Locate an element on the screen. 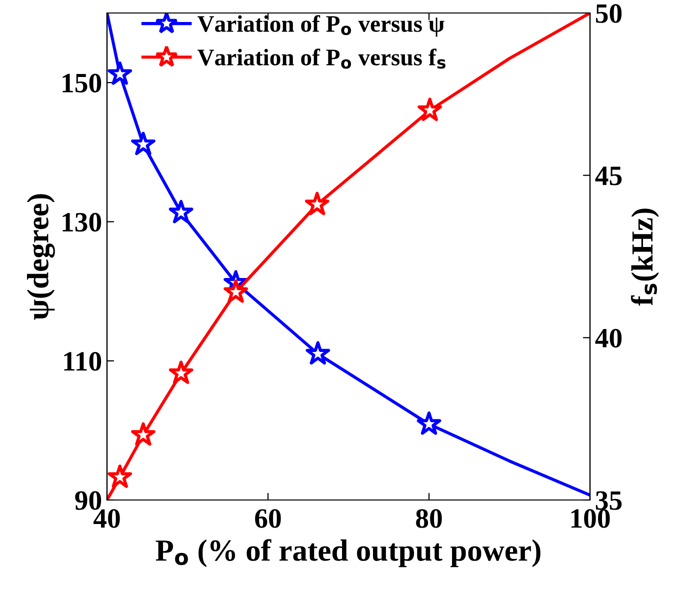  x-tick-label: 80 is located at coordinates (429, 518).